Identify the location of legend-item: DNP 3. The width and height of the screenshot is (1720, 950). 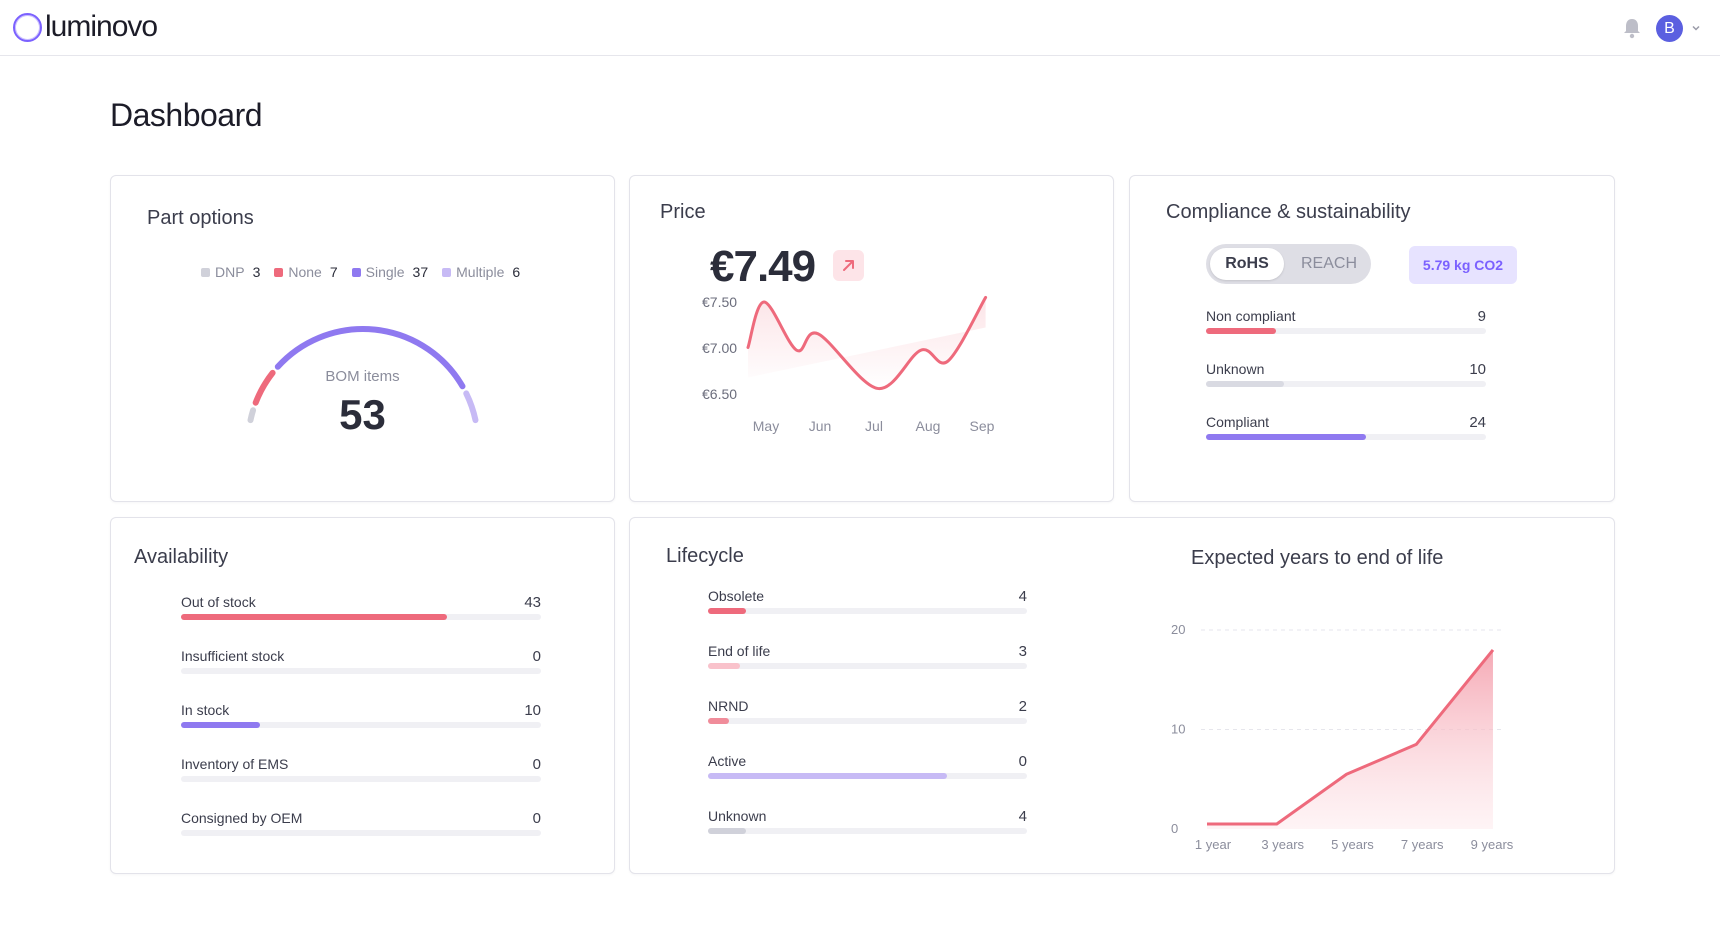
(230, 272).